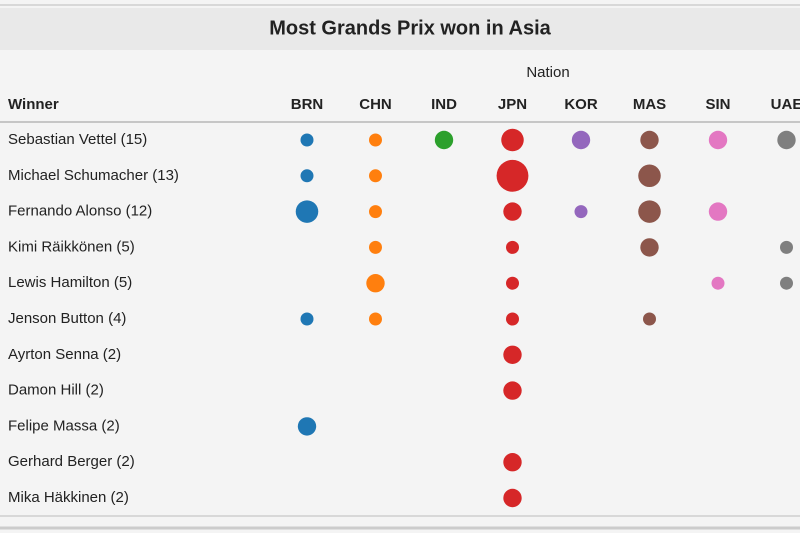  I want to click on row-label: Sebastian Vettel (15), so click(77, 139).